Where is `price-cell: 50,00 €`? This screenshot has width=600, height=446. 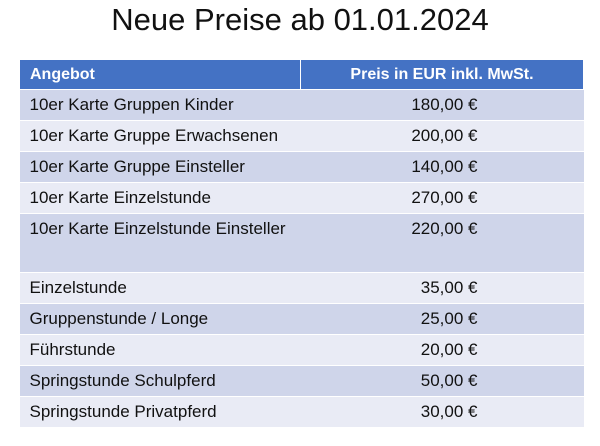 price-cell: 50,00 € is located at coordinates (442, 381).